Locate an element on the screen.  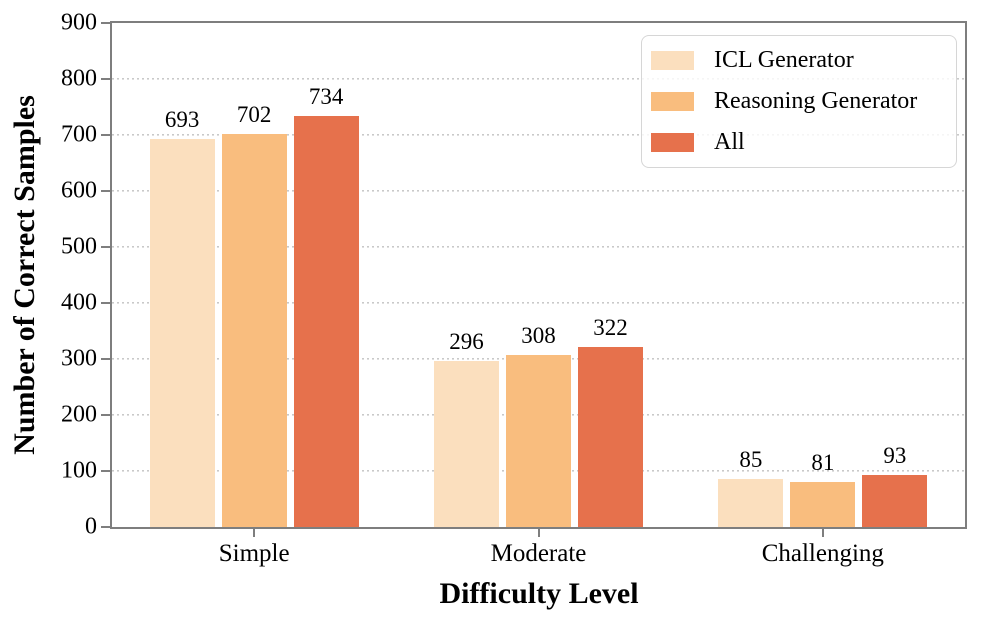
bar-value-label: 296 is located at coordinates (466, 342).